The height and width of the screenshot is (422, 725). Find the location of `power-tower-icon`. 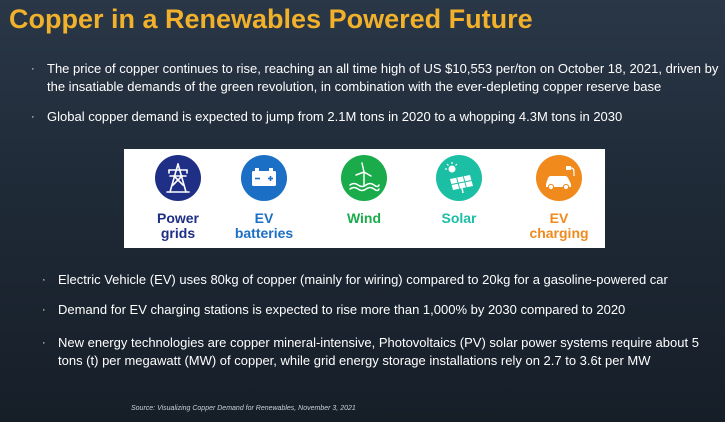

power-tower-icon is located at coordinates (178, 178).